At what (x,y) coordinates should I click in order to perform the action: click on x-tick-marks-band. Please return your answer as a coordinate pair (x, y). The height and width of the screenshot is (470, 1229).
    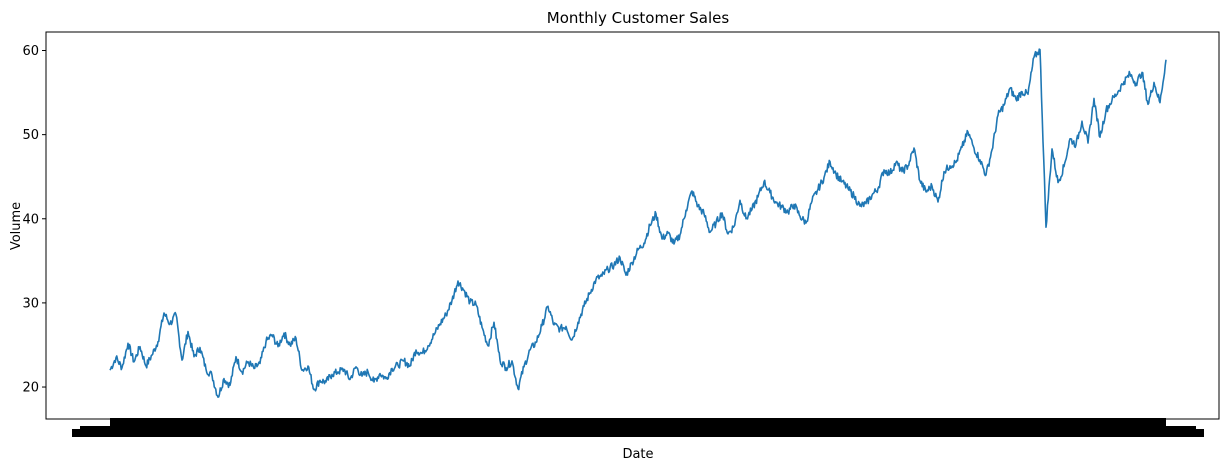
    Looking at the image, I should click on (638, 422).